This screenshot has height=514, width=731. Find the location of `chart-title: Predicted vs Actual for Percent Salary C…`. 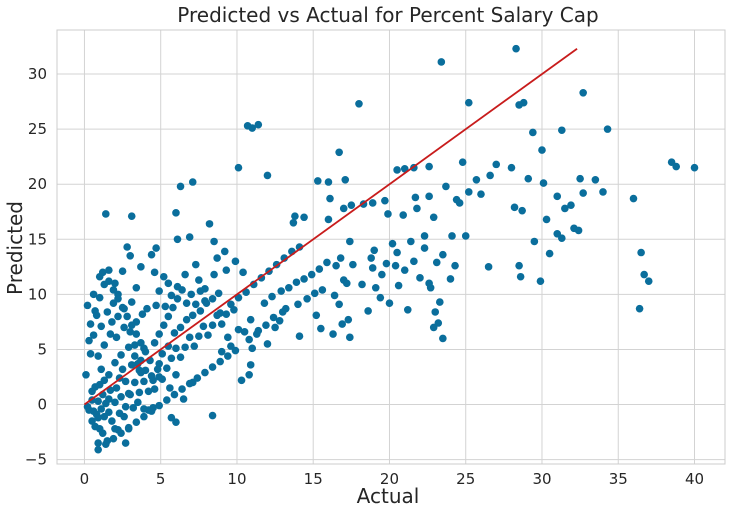

chart-title: Predicted vs Actual for Percent Salary C… is located at coordinates (387, 15).